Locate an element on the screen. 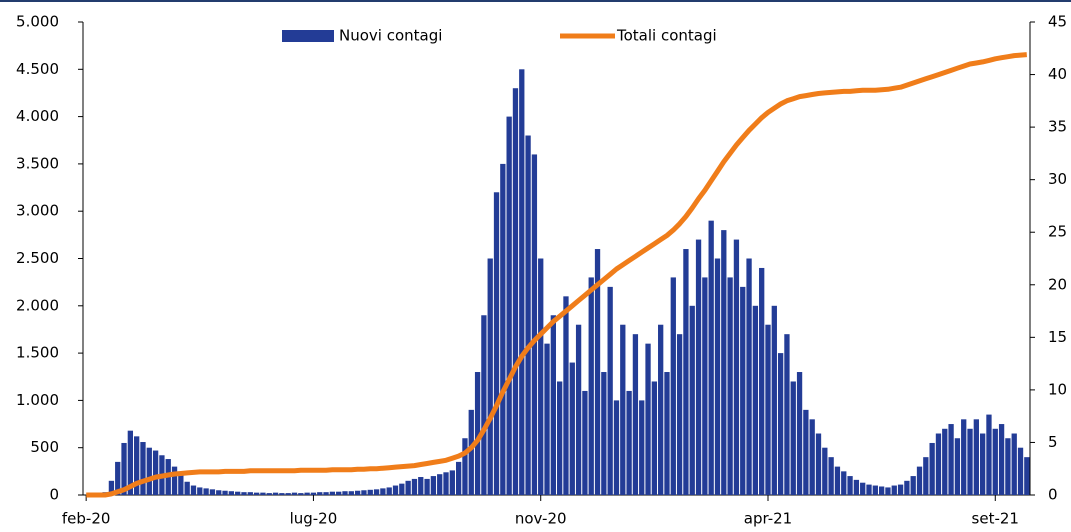 This screenshot has height=532, width=1071. y-tick-label: 5.000 is located at coordinates (37, 22).